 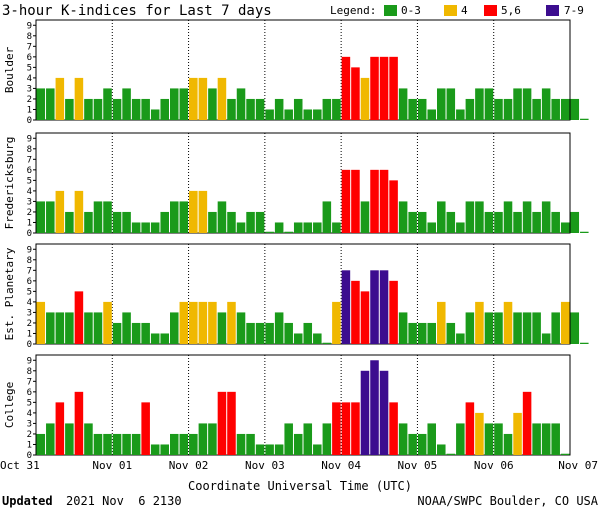 I want to click on updated-label: Updated, so click(x=27, y=501).